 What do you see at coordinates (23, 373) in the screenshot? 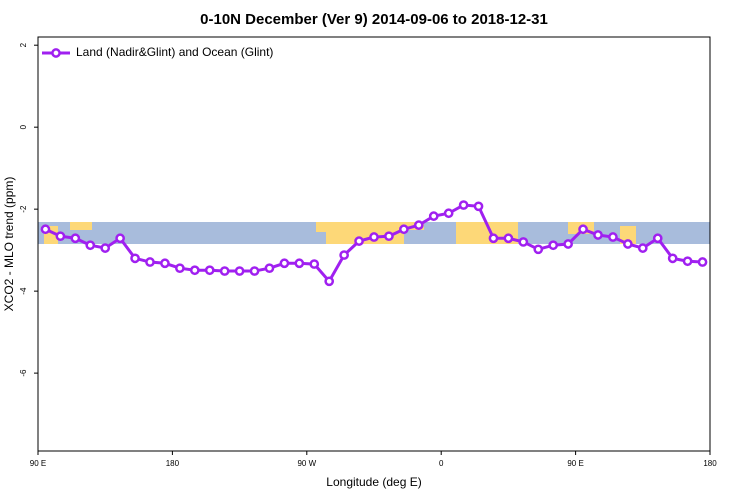
I see `y-tick-label: -6` at bounding box center [23, 373].